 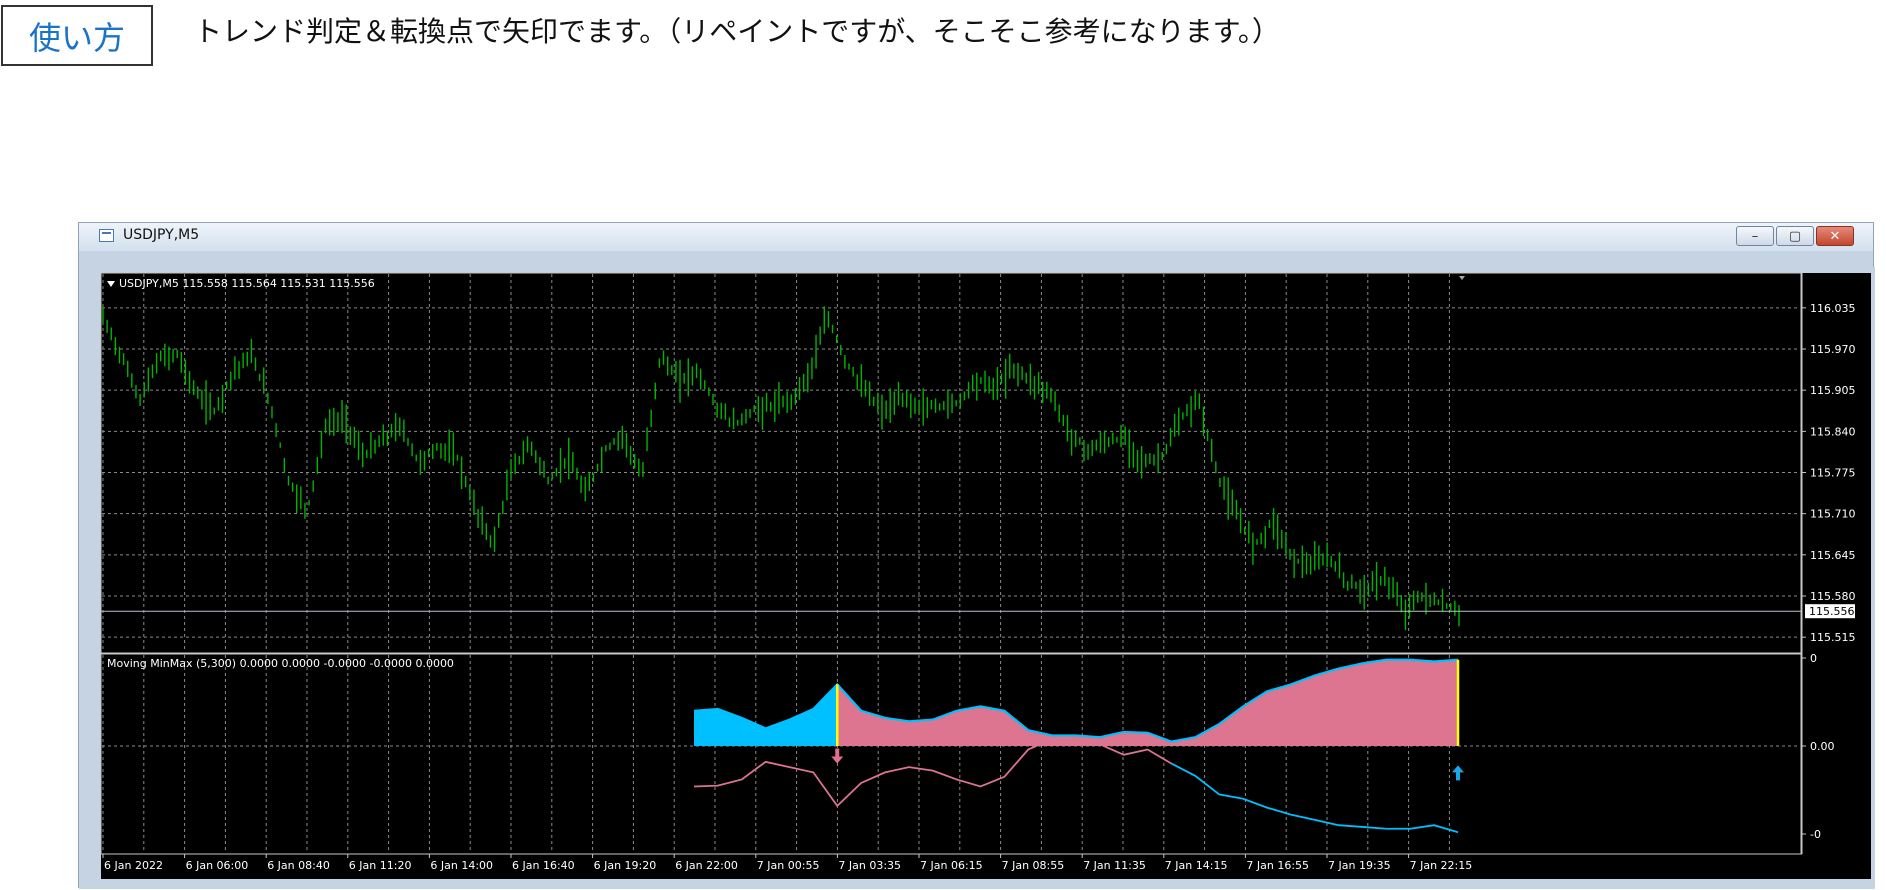 I want to click on price-tick-label: 115.905, so click(x=1833, y=390).